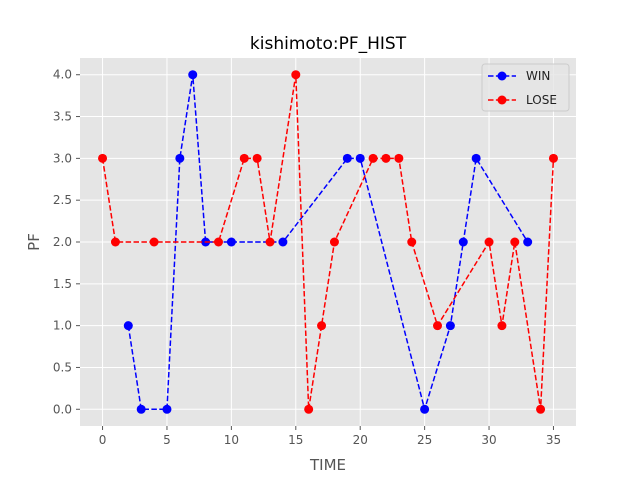 Image resolution: width=640 pixels, height=480 pixels. Describe the element at coordinates (62, 158) in the screenshot. I see `y-tick-label: 3.0` at that location.